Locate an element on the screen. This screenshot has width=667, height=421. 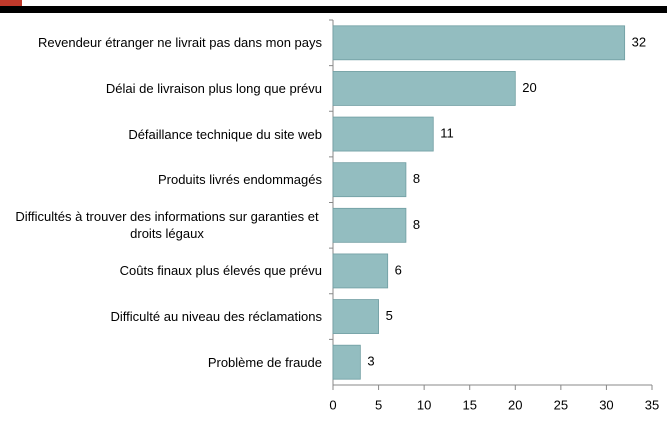
category-text: Problème de fraude is located at coordinates (264, 362).